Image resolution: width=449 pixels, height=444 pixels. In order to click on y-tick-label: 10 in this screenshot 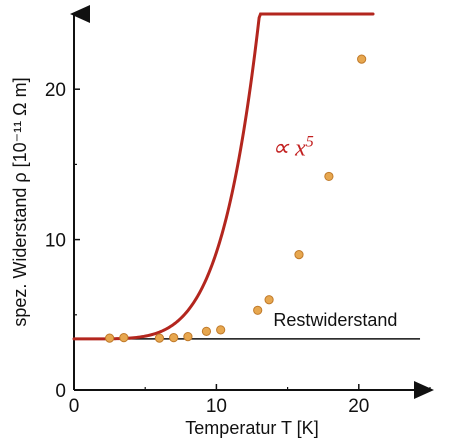, I will do `click(55, 241)`.